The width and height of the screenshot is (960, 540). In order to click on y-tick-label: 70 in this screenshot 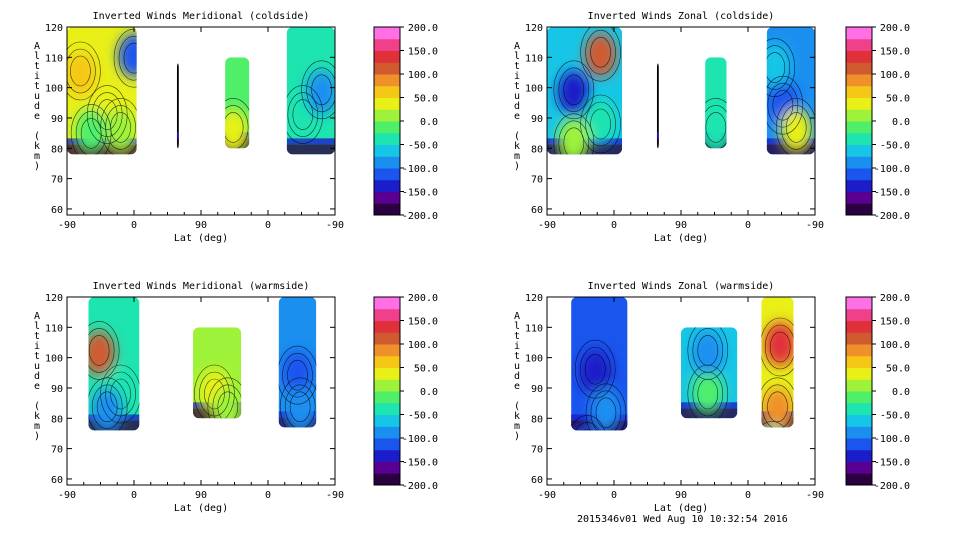, I will do `click(57, 450)`.